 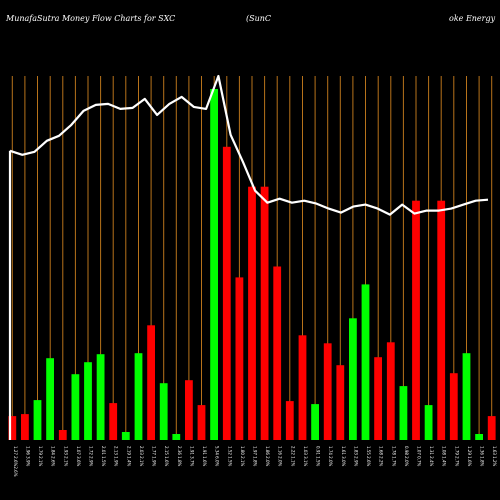 What do you see at coordinates (204, 456) in the screenshot?
I see `x-tick-label: 1.91 1.6%` at bounding box center [204, 456].